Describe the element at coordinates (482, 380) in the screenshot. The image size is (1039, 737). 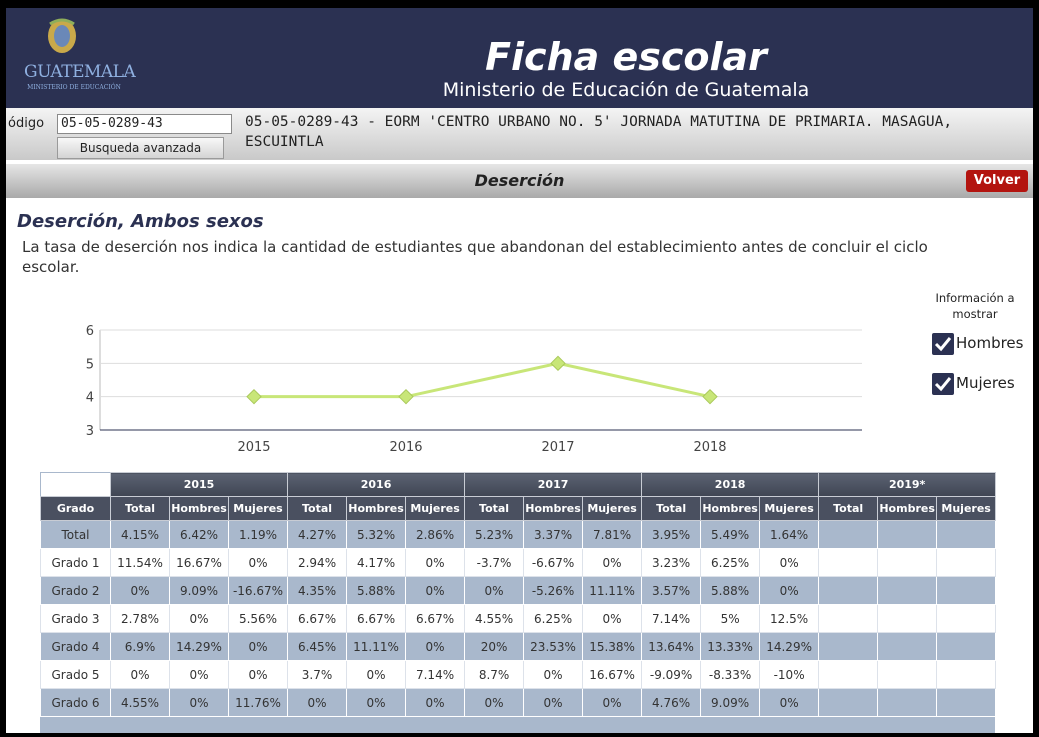
I see `data-line` at that location.